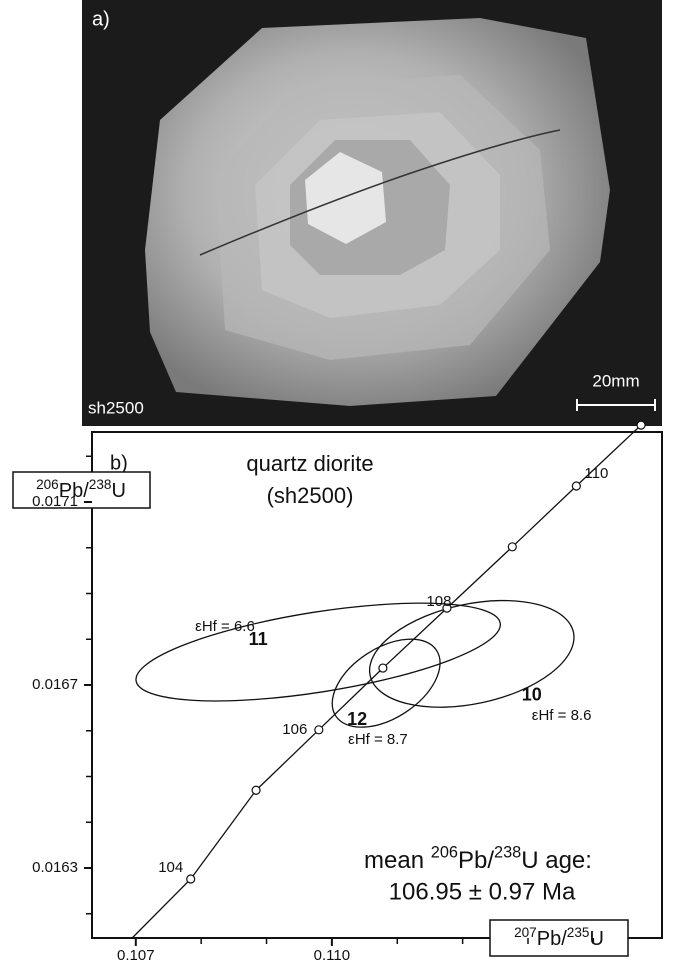 This screenshot has width=673, height=966. What do you see at coordinates (615, 380) in the screenshot?
I see `scale-bar-label: 20mm` at bounding box center [615, 380].